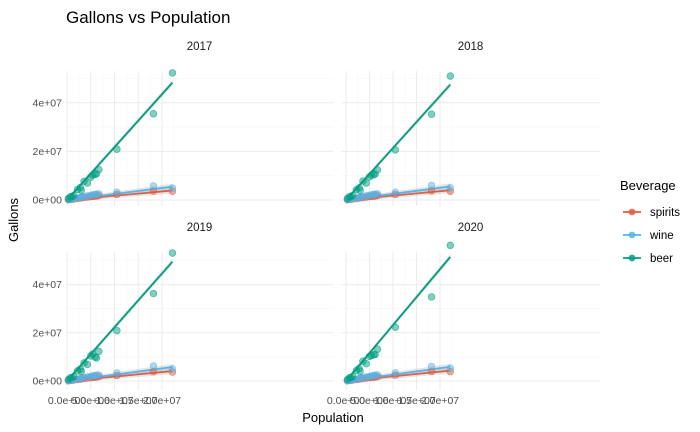 The height and width of the screenshot is (432, 700). I want to click on facet-panel-2018: 2018, so click(470, 123).